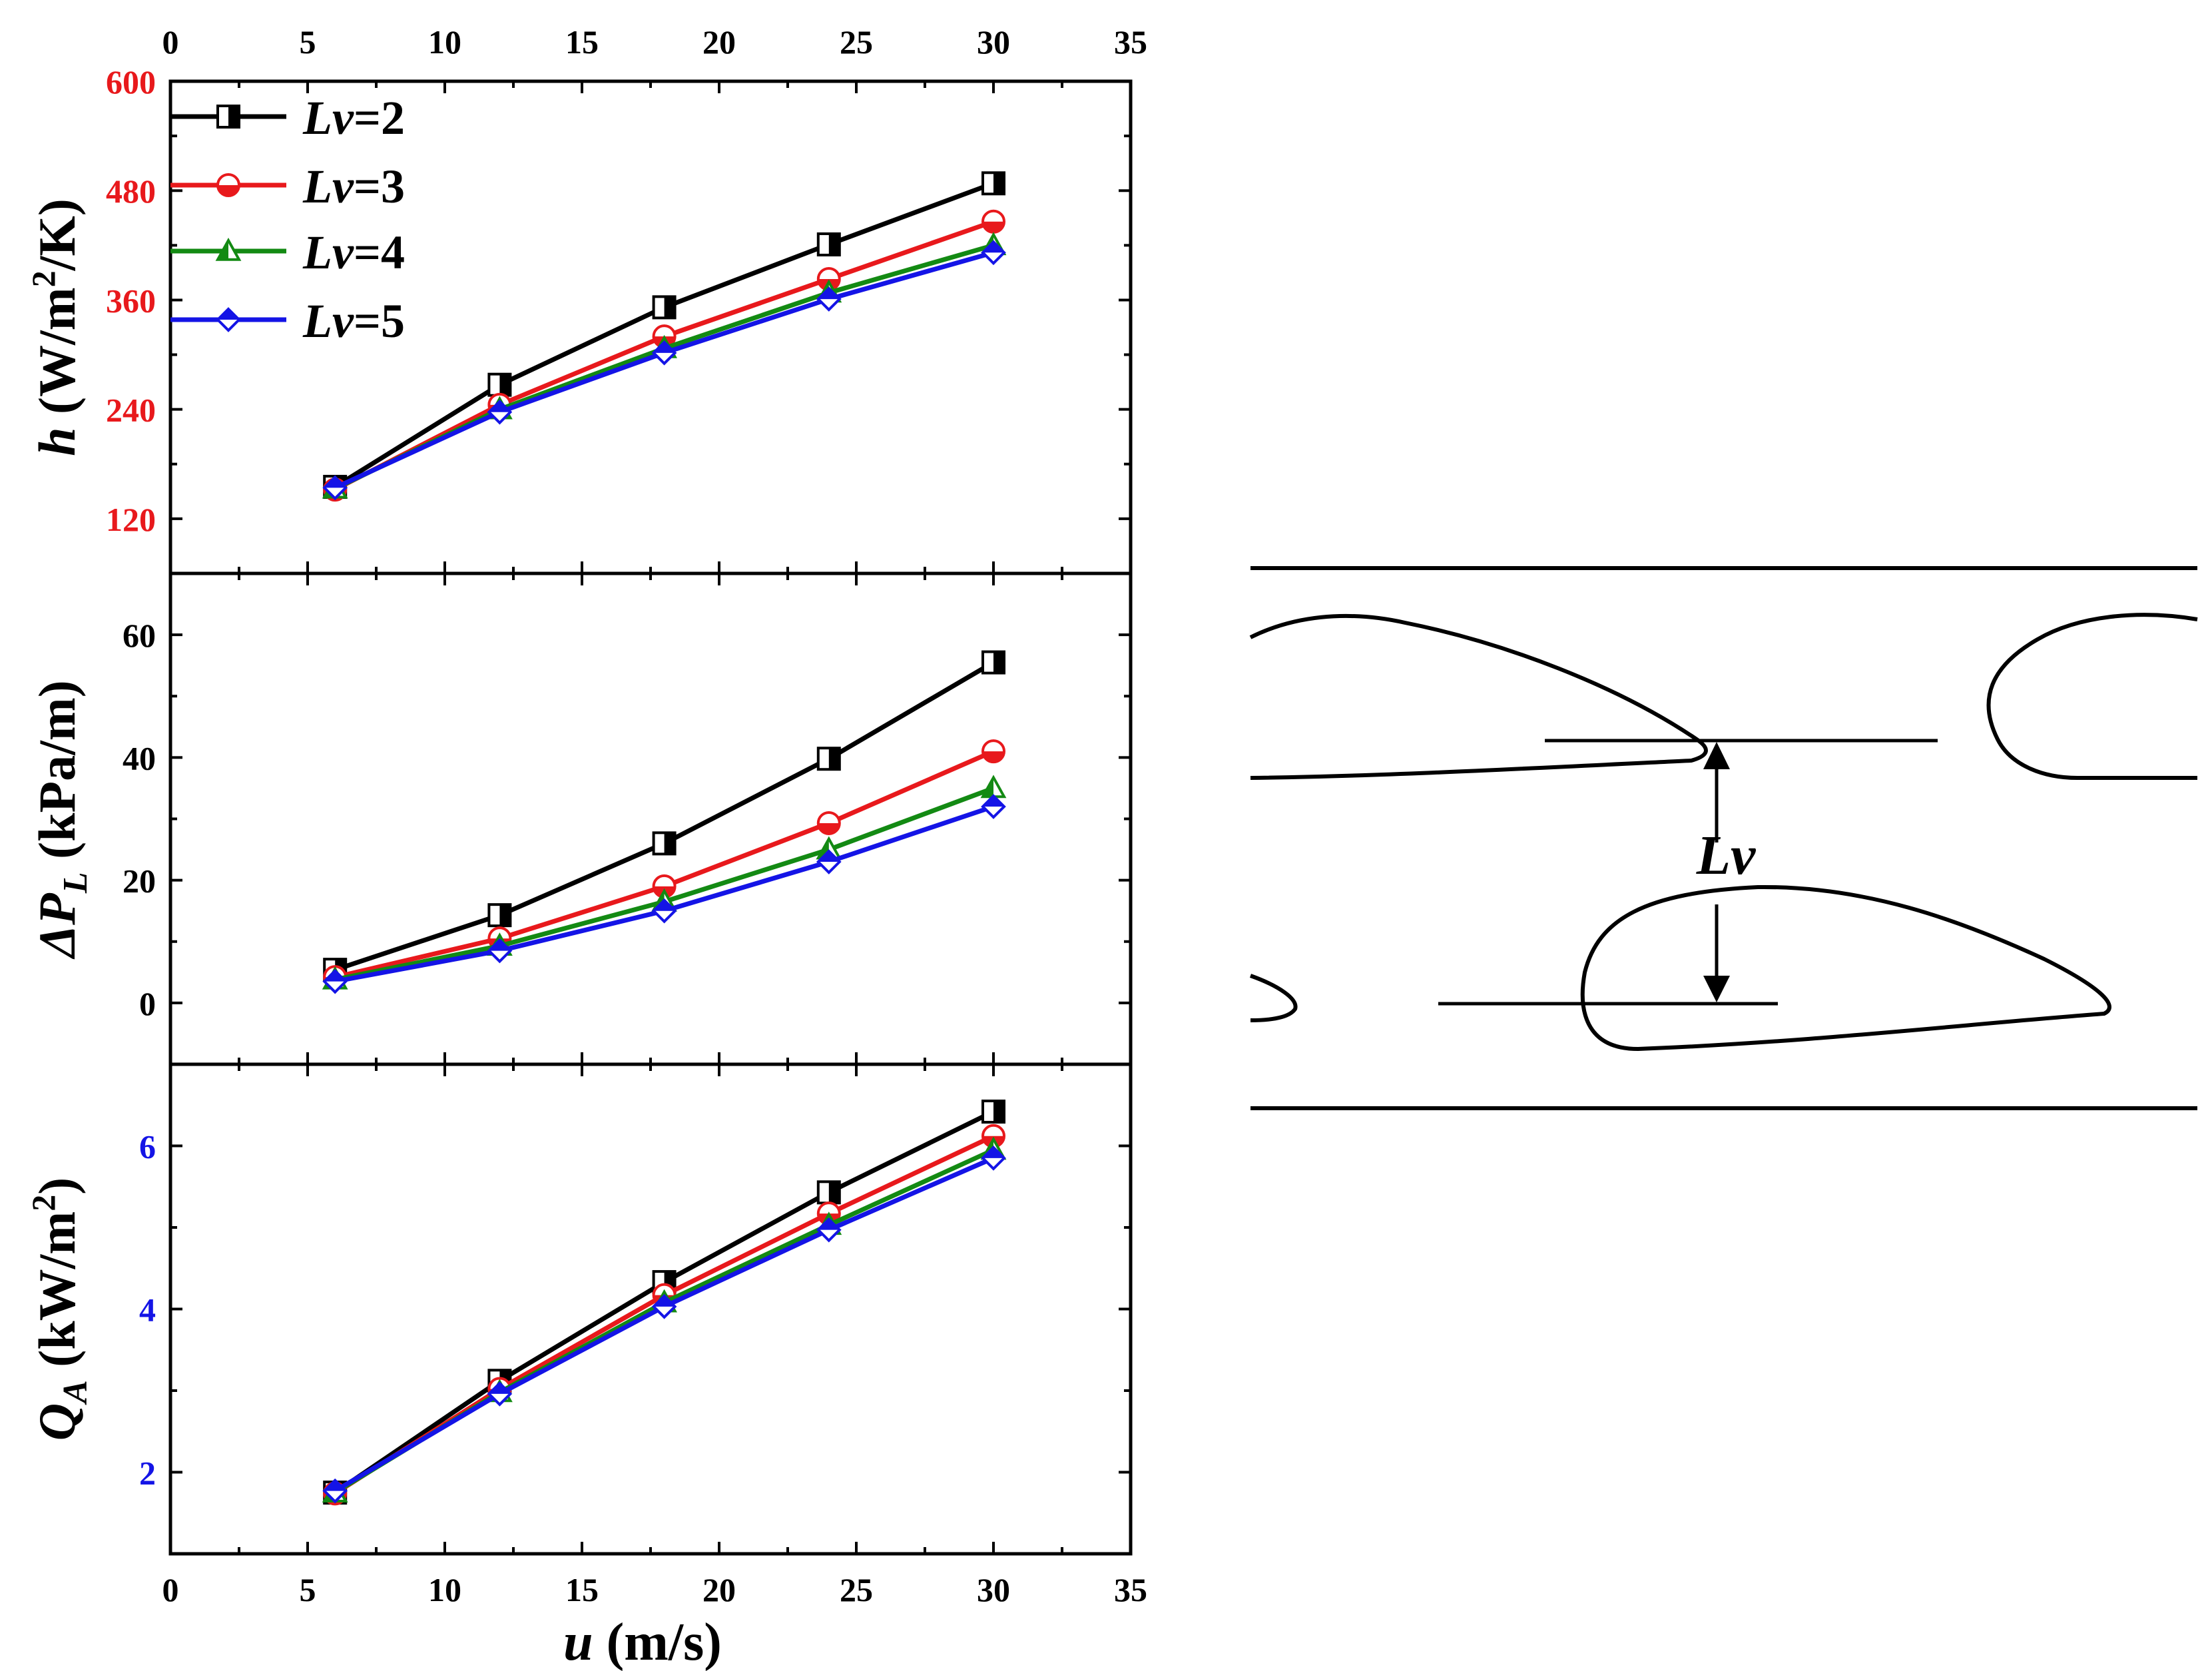 The height and width of the screenshot is (1671, 2212). What do you see at coordinates (1846, 968) in the screenshot?
I see `lower-airfoil` at bounding box center [1846, 968].